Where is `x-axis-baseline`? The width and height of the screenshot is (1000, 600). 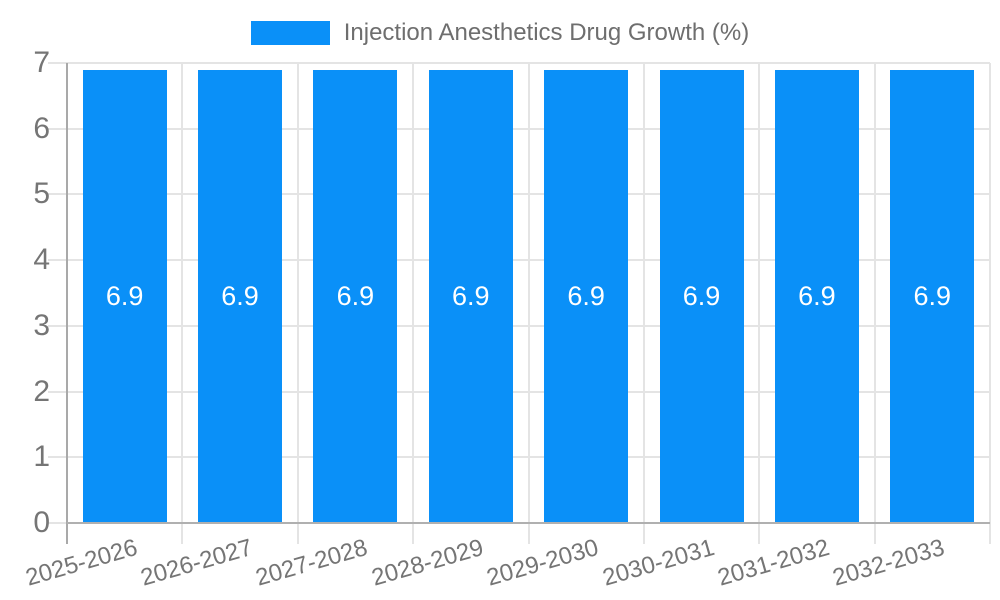 x-axis-baseline is located at coordinates (528, 523).